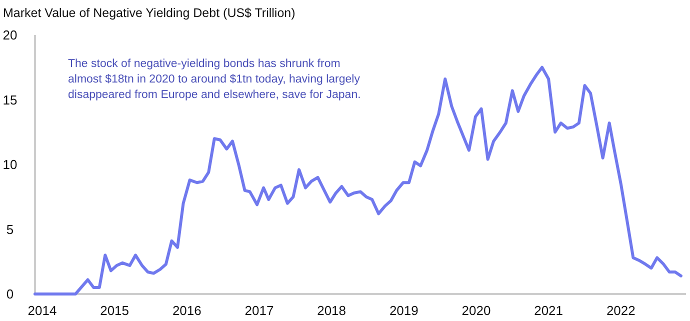 This screenshot has height=321, width=690. What do you see at coordinates (621, 310) in the screenshot?
I see `x-tick-label: 2022` at bounding box center [621, 310].